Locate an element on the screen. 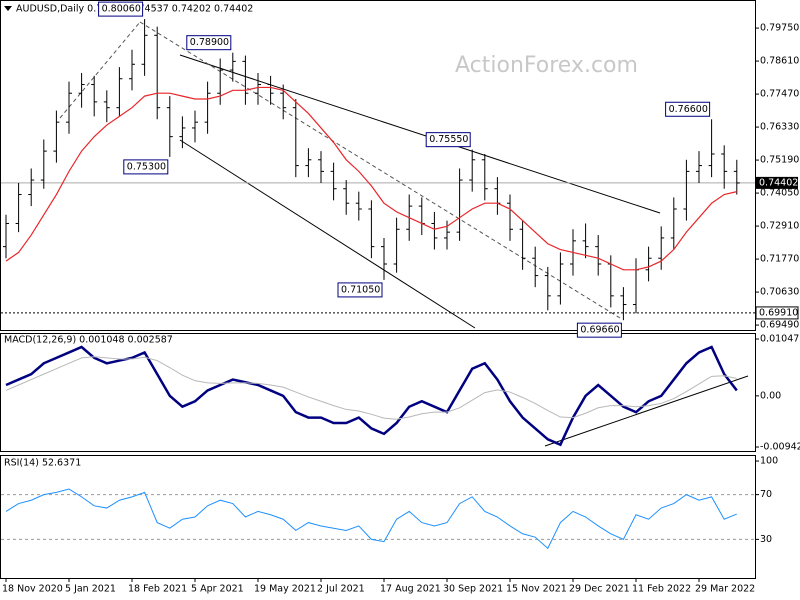  annotation-label: 0.80060 is located at coordinates (121, 9).